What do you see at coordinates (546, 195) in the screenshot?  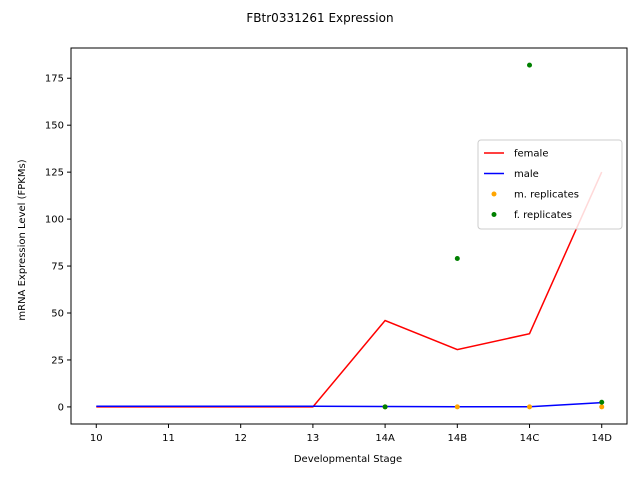 I see `legend-label-m-replicates: m. replicates` at bounding box center [546, 195].